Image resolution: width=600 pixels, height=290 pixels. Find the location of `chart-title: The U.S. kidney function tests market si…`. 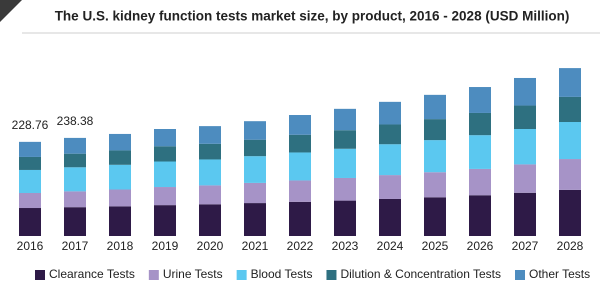

chart-title: The U.S. kidney function tests market si… is located at coordinates (312, 16).